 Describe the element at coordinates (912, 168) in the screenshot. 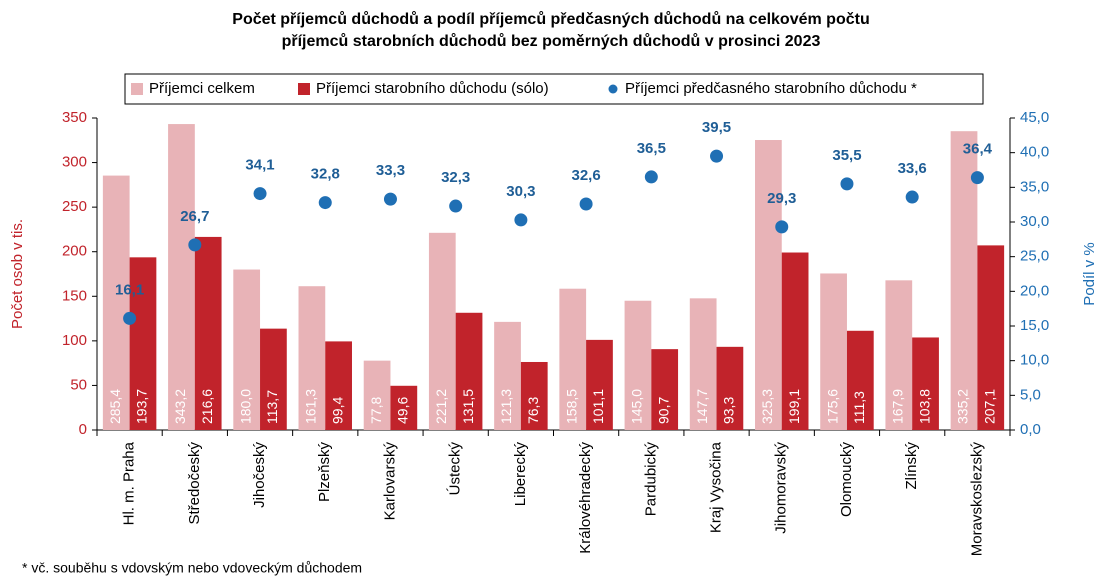

I see `point-value-label: 33,6` at that location.